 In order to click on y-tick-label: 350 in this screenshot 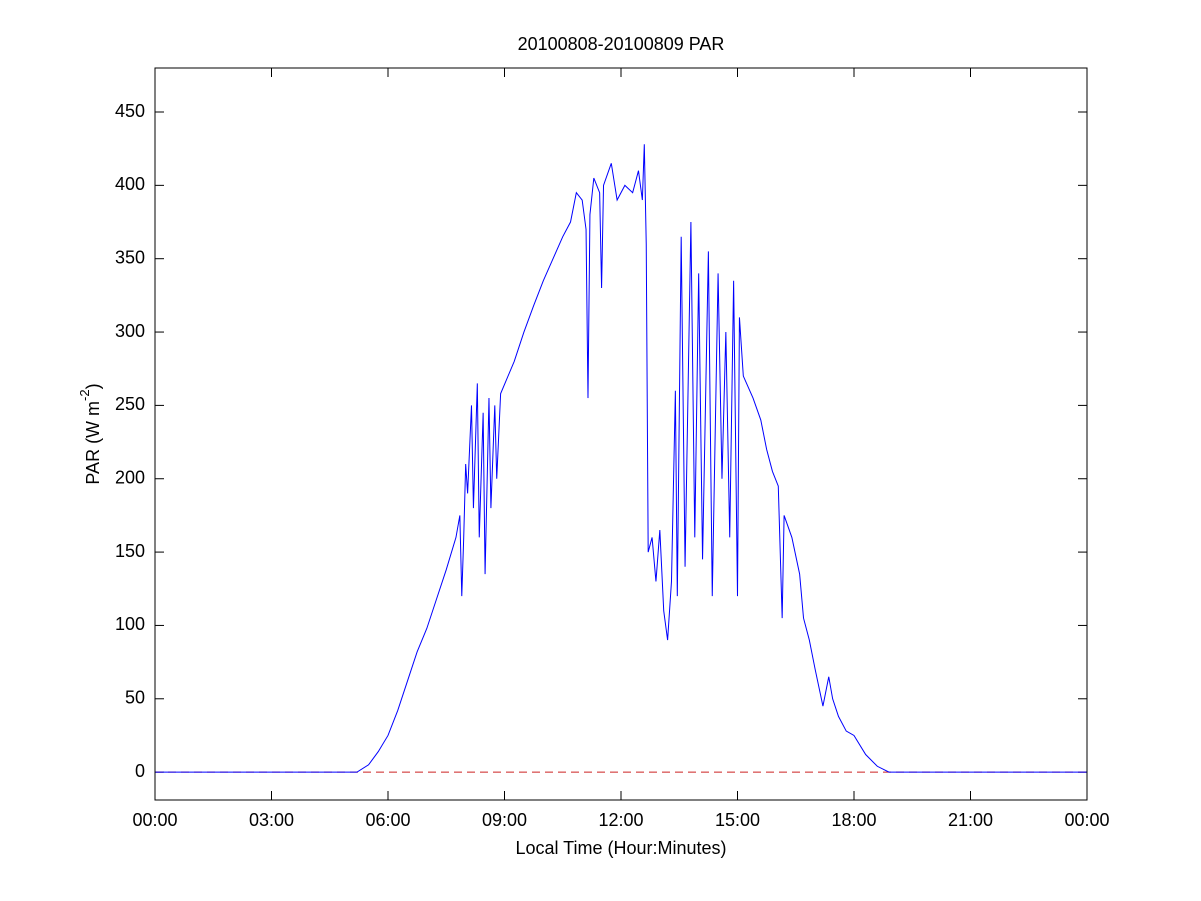, I will do `click(130, 257)`.